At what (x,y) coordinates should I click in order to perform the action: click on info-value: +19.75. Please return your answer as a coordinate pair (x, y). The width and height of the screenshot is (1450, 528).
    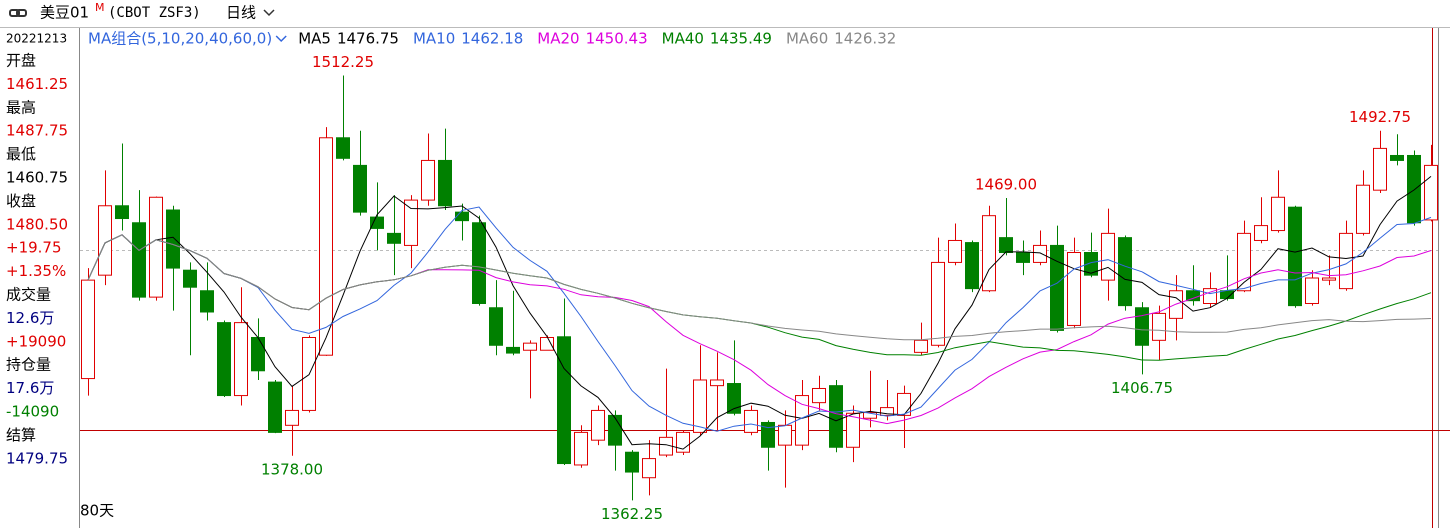
    Looking at the image, I should click on (34, 248).